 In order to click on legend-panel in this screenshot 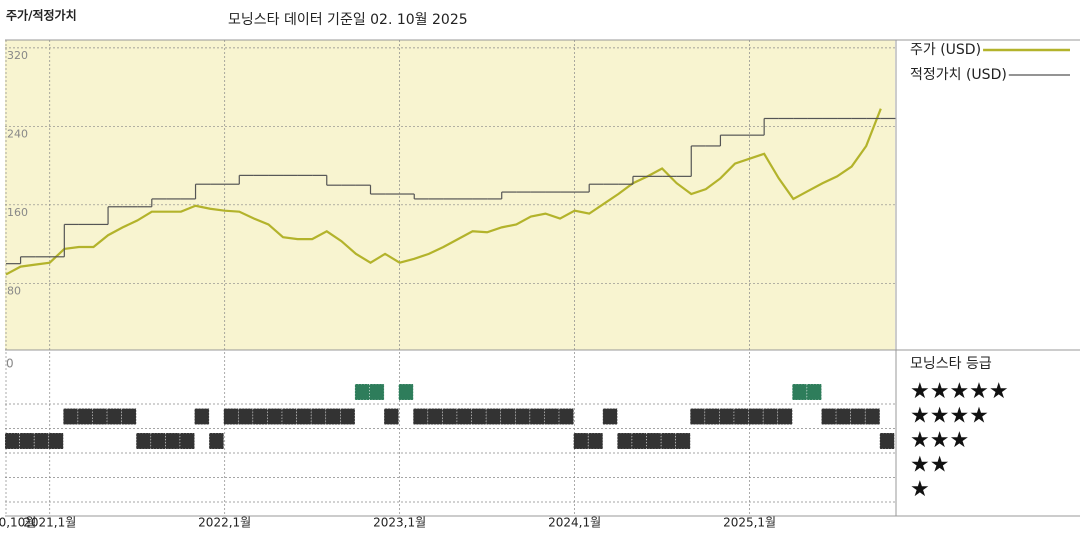, I will do `click(988, 278)`.